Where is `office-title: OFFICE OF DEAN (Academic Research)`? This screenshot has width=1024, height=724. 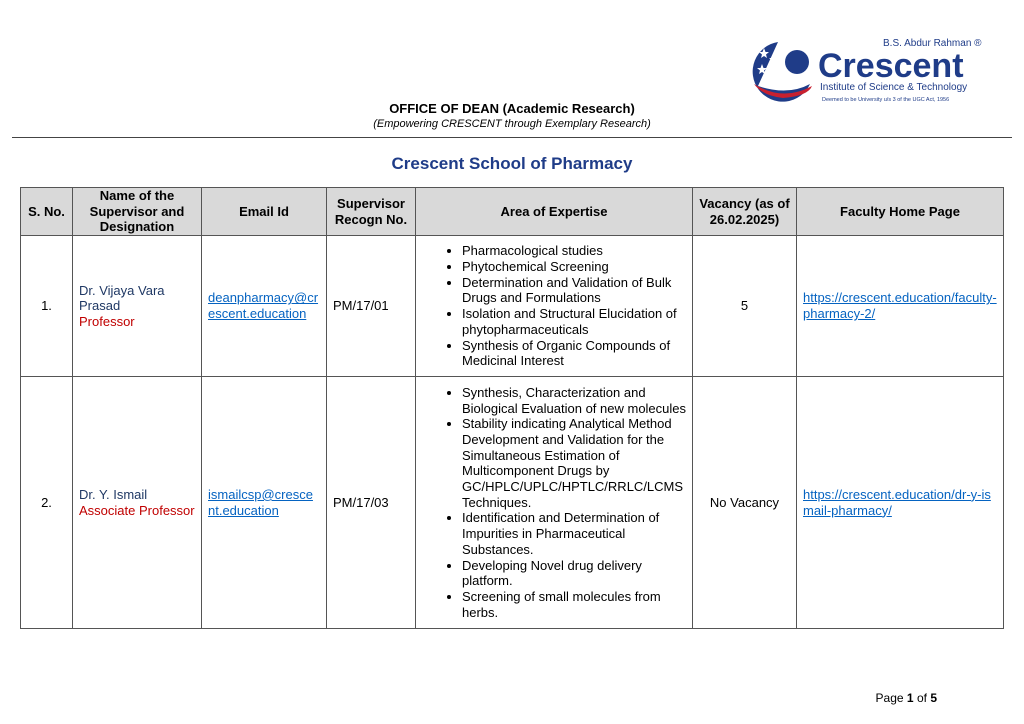 office-title: OFFICE OF DEAN (Academic Research) is located at coordinates (512, 108).